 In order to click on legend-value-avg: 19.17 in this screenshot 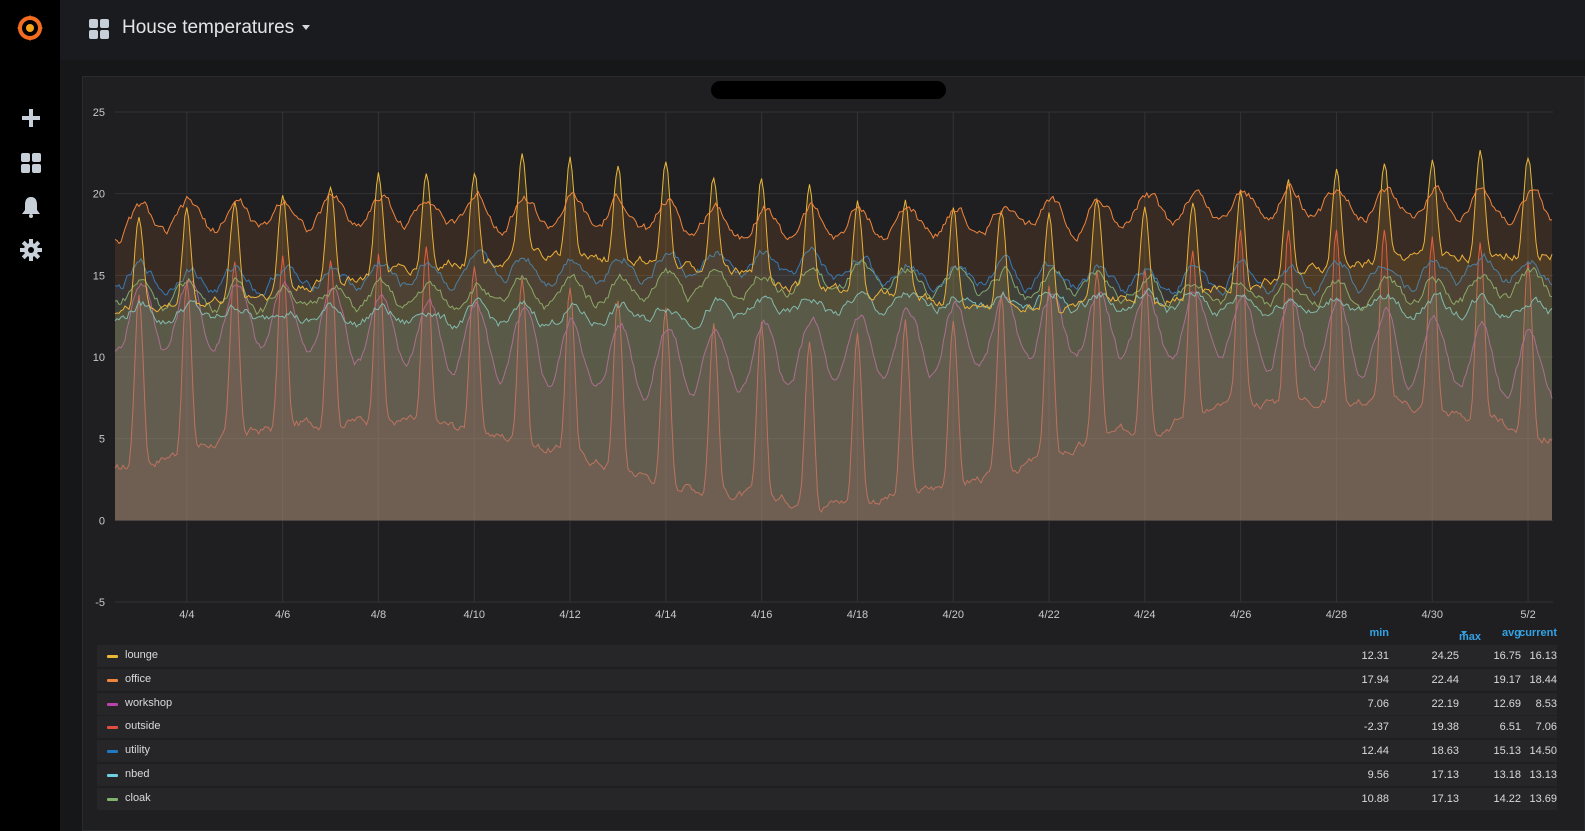, I will do `click(1507, 679)`.